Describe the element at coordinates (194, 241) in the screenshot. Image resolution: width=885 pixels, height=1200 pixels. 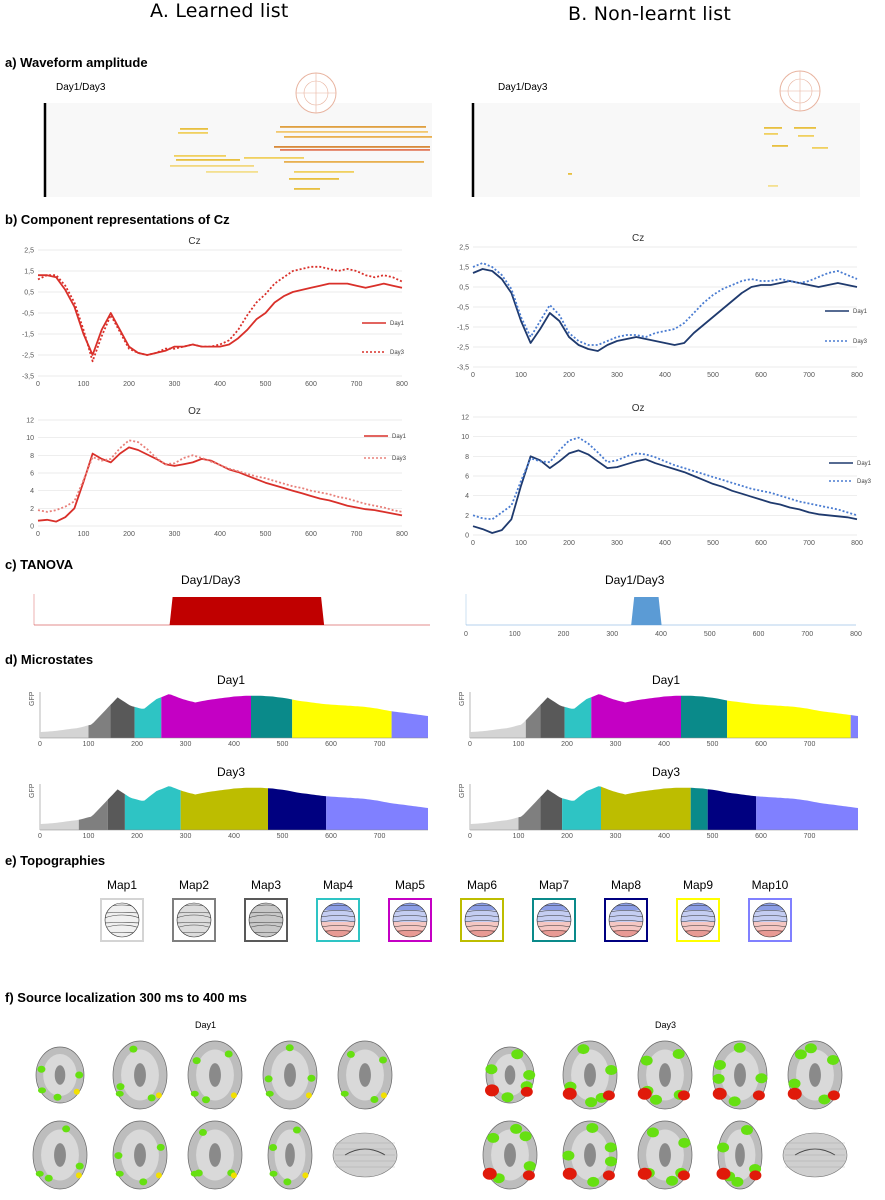
I see `chart-title: Cz` at that location.